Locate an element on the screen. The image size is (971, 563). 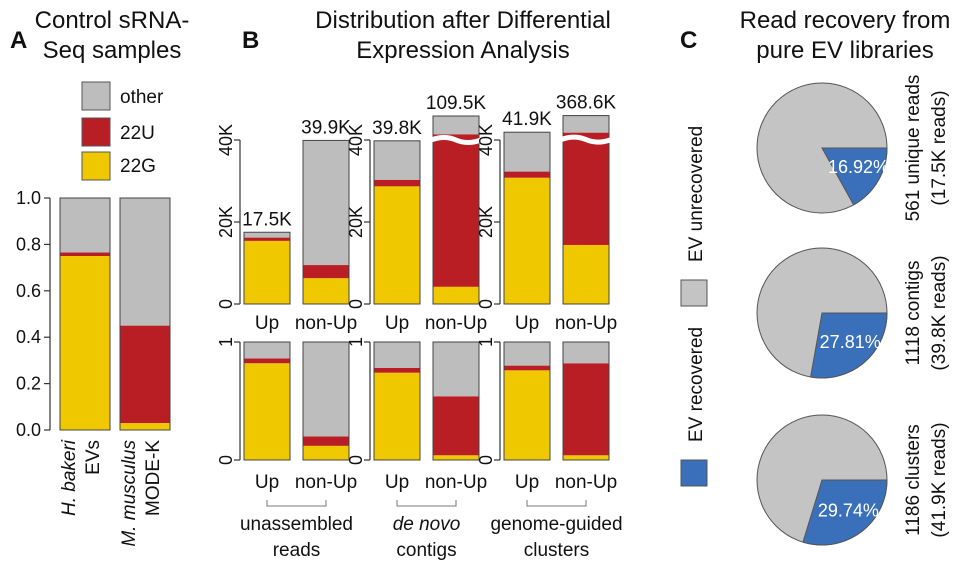
fraction-bar-de-novo-contigs-non-up-22g is located at coordinates (456, 457).